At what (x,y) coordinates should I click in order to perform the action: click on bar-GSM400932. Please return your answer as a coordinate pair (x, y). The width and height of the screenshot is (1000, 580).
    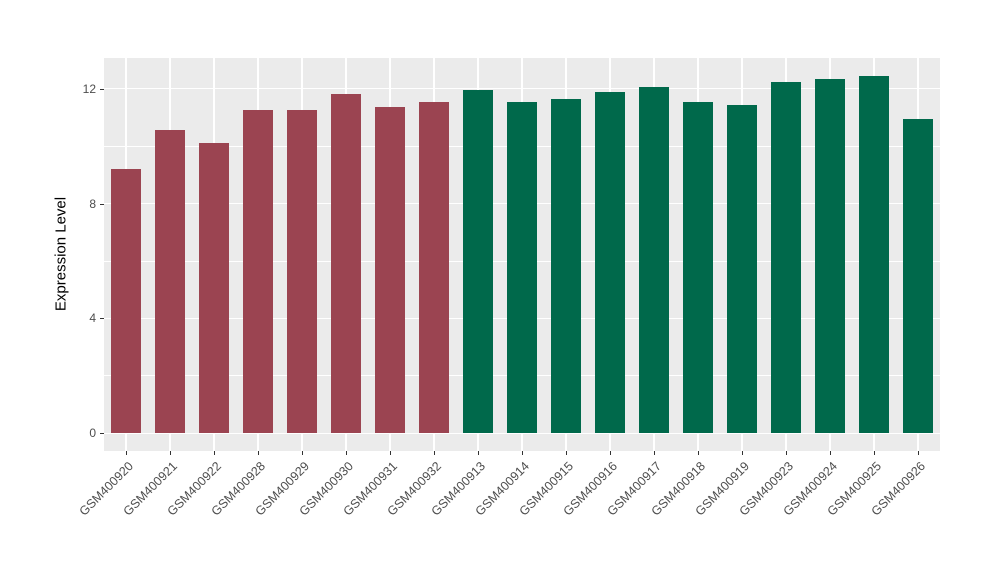
    Looking at the image, I should click on (434, 267).